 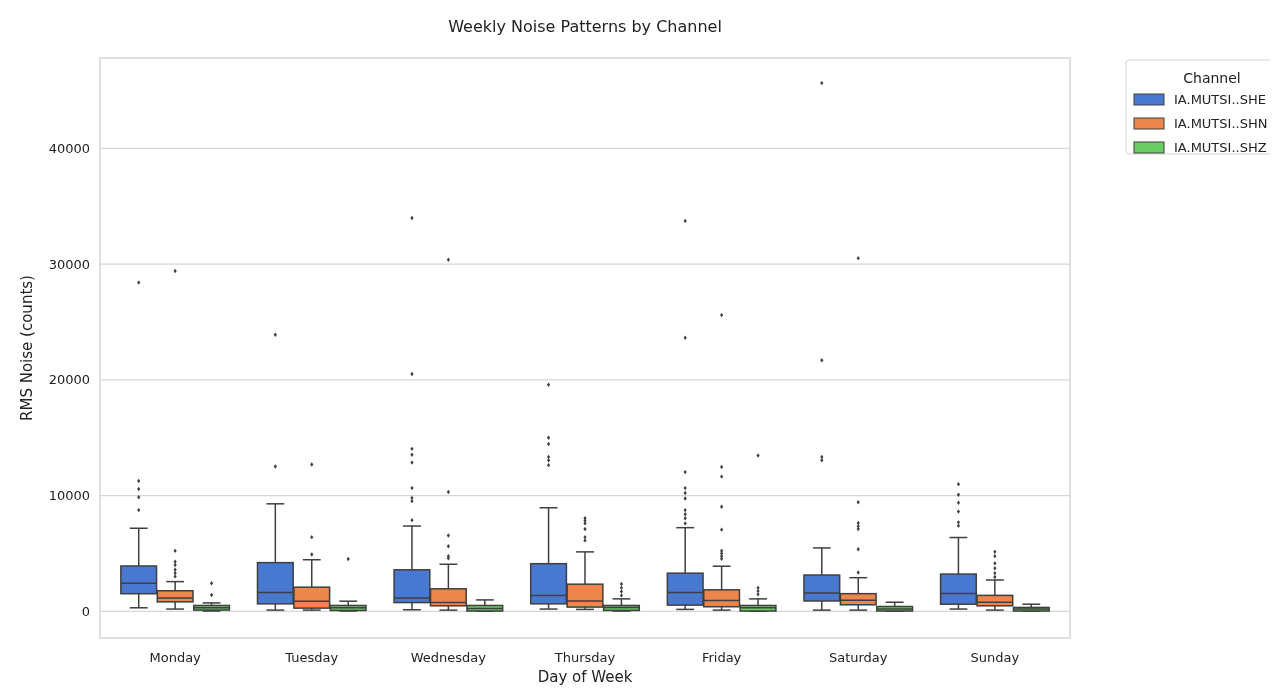 What do you see at coordinates (448, 657) in the screenshot?
I see `x-tick-label: Wednesday` at bounding box center [448, 657].